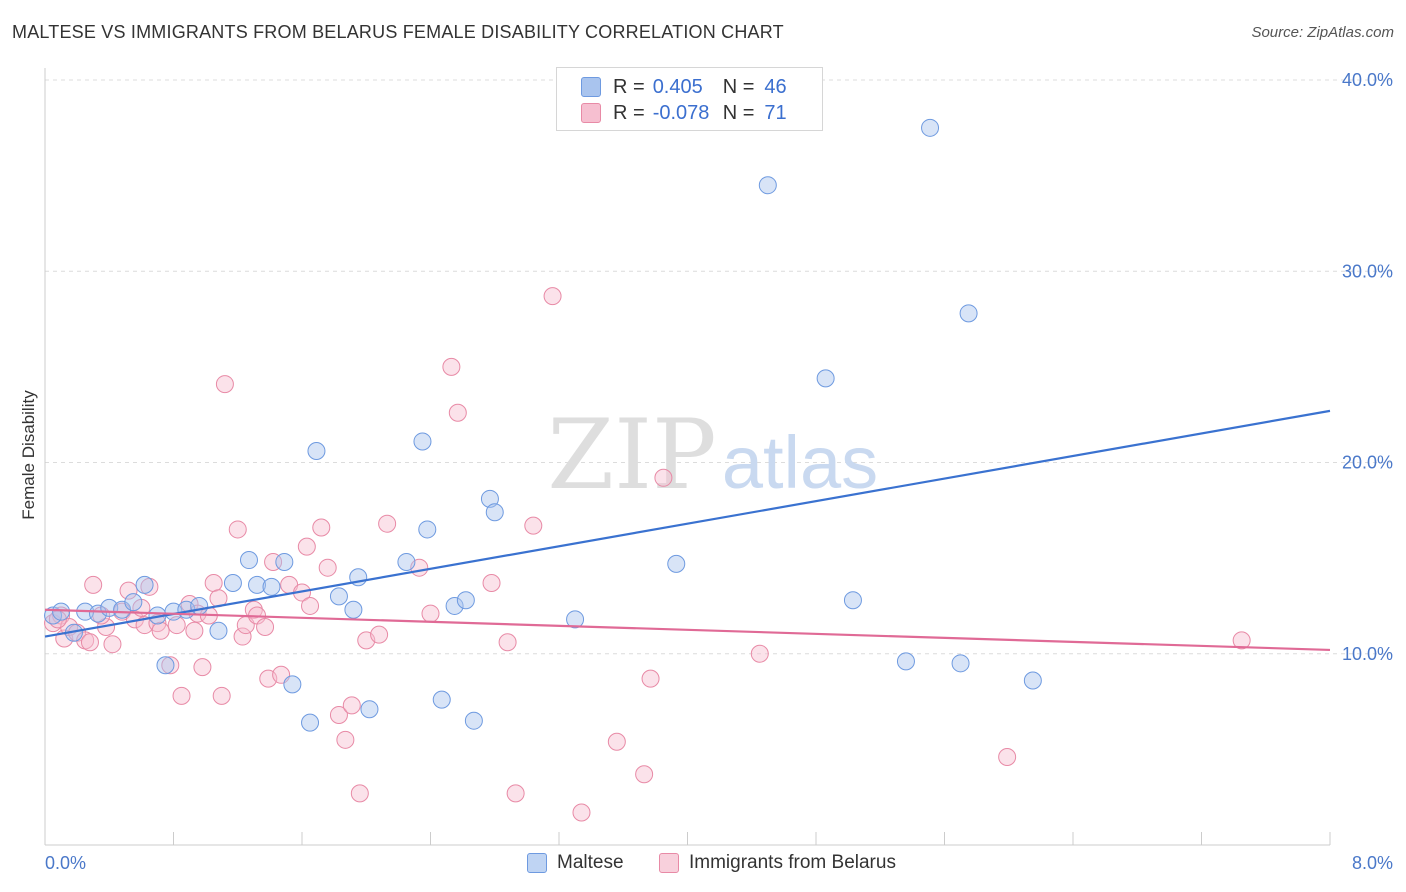 The height and width of the screenshot is (892, 1406). Describe the element at coordinates (1367, 80) in the screenshot. I see `y-tick-label: 40.0%` at that location.